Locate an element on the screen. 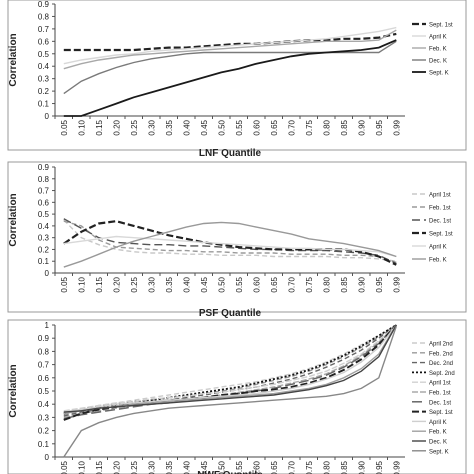 Image resolution: width=474 pixels, height=474 pixels. x-tick-label: 0.10 is located at coordinates (81, 284).